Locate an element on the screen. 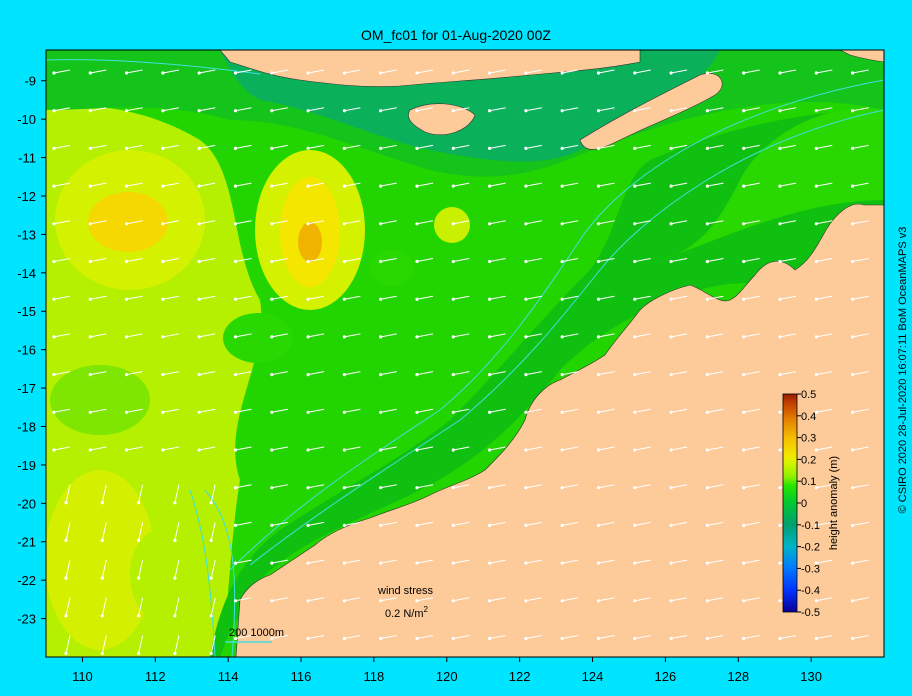 This screenshot has width=912, height=696. lon-tick-label: 110 is located at coordinates (82, 676).